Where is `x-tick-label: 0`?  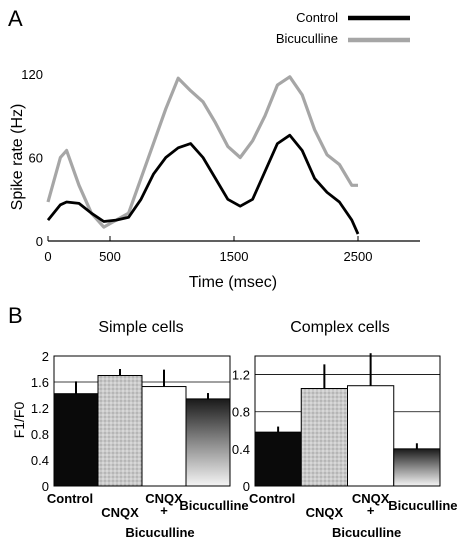
x-tick-label: 0 is located at coordinates (47, 256).